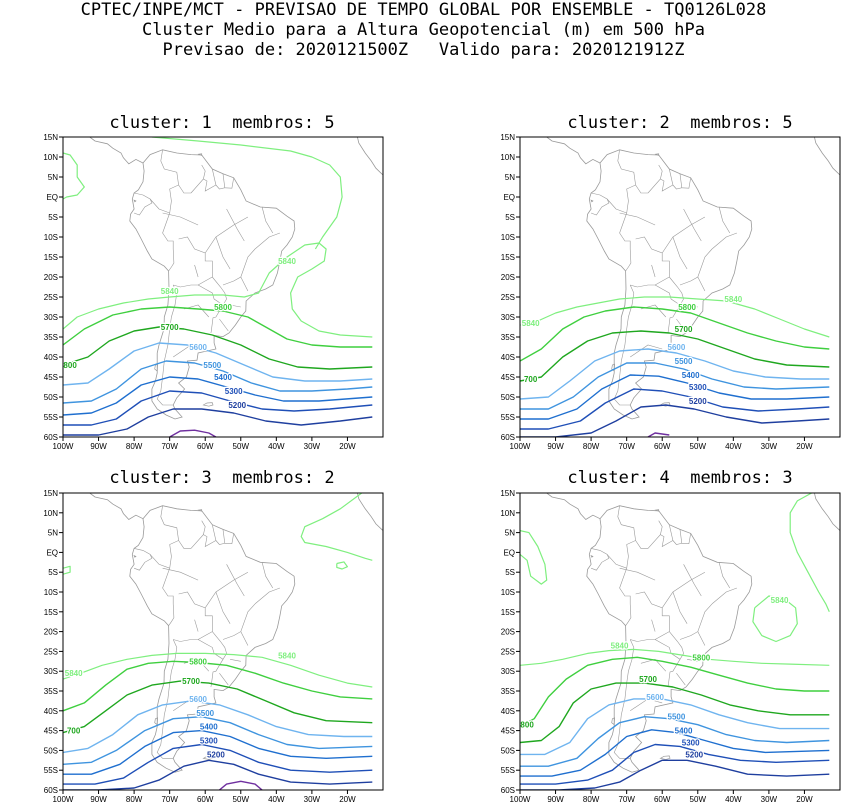 This screenshot has width=847, height=803. What do you see at coordinates (520, 446) in the screenshot?
I see `lon-tick-label: 100W` at bounding box center [520, 446].